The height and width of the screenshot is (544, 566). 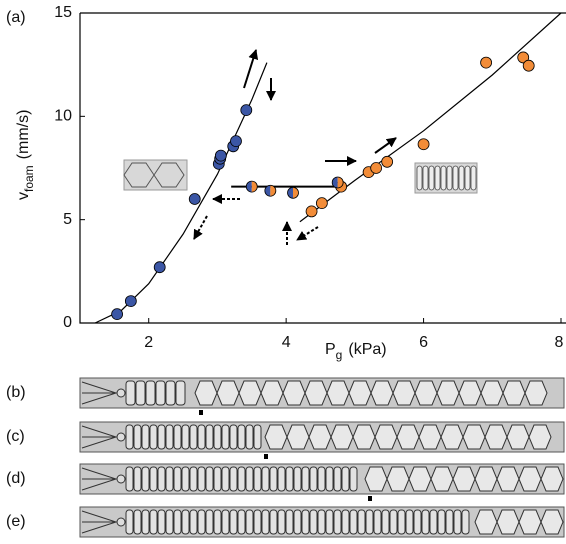 I want to click on y-tick-label: 0, so click(x=67, y=322).